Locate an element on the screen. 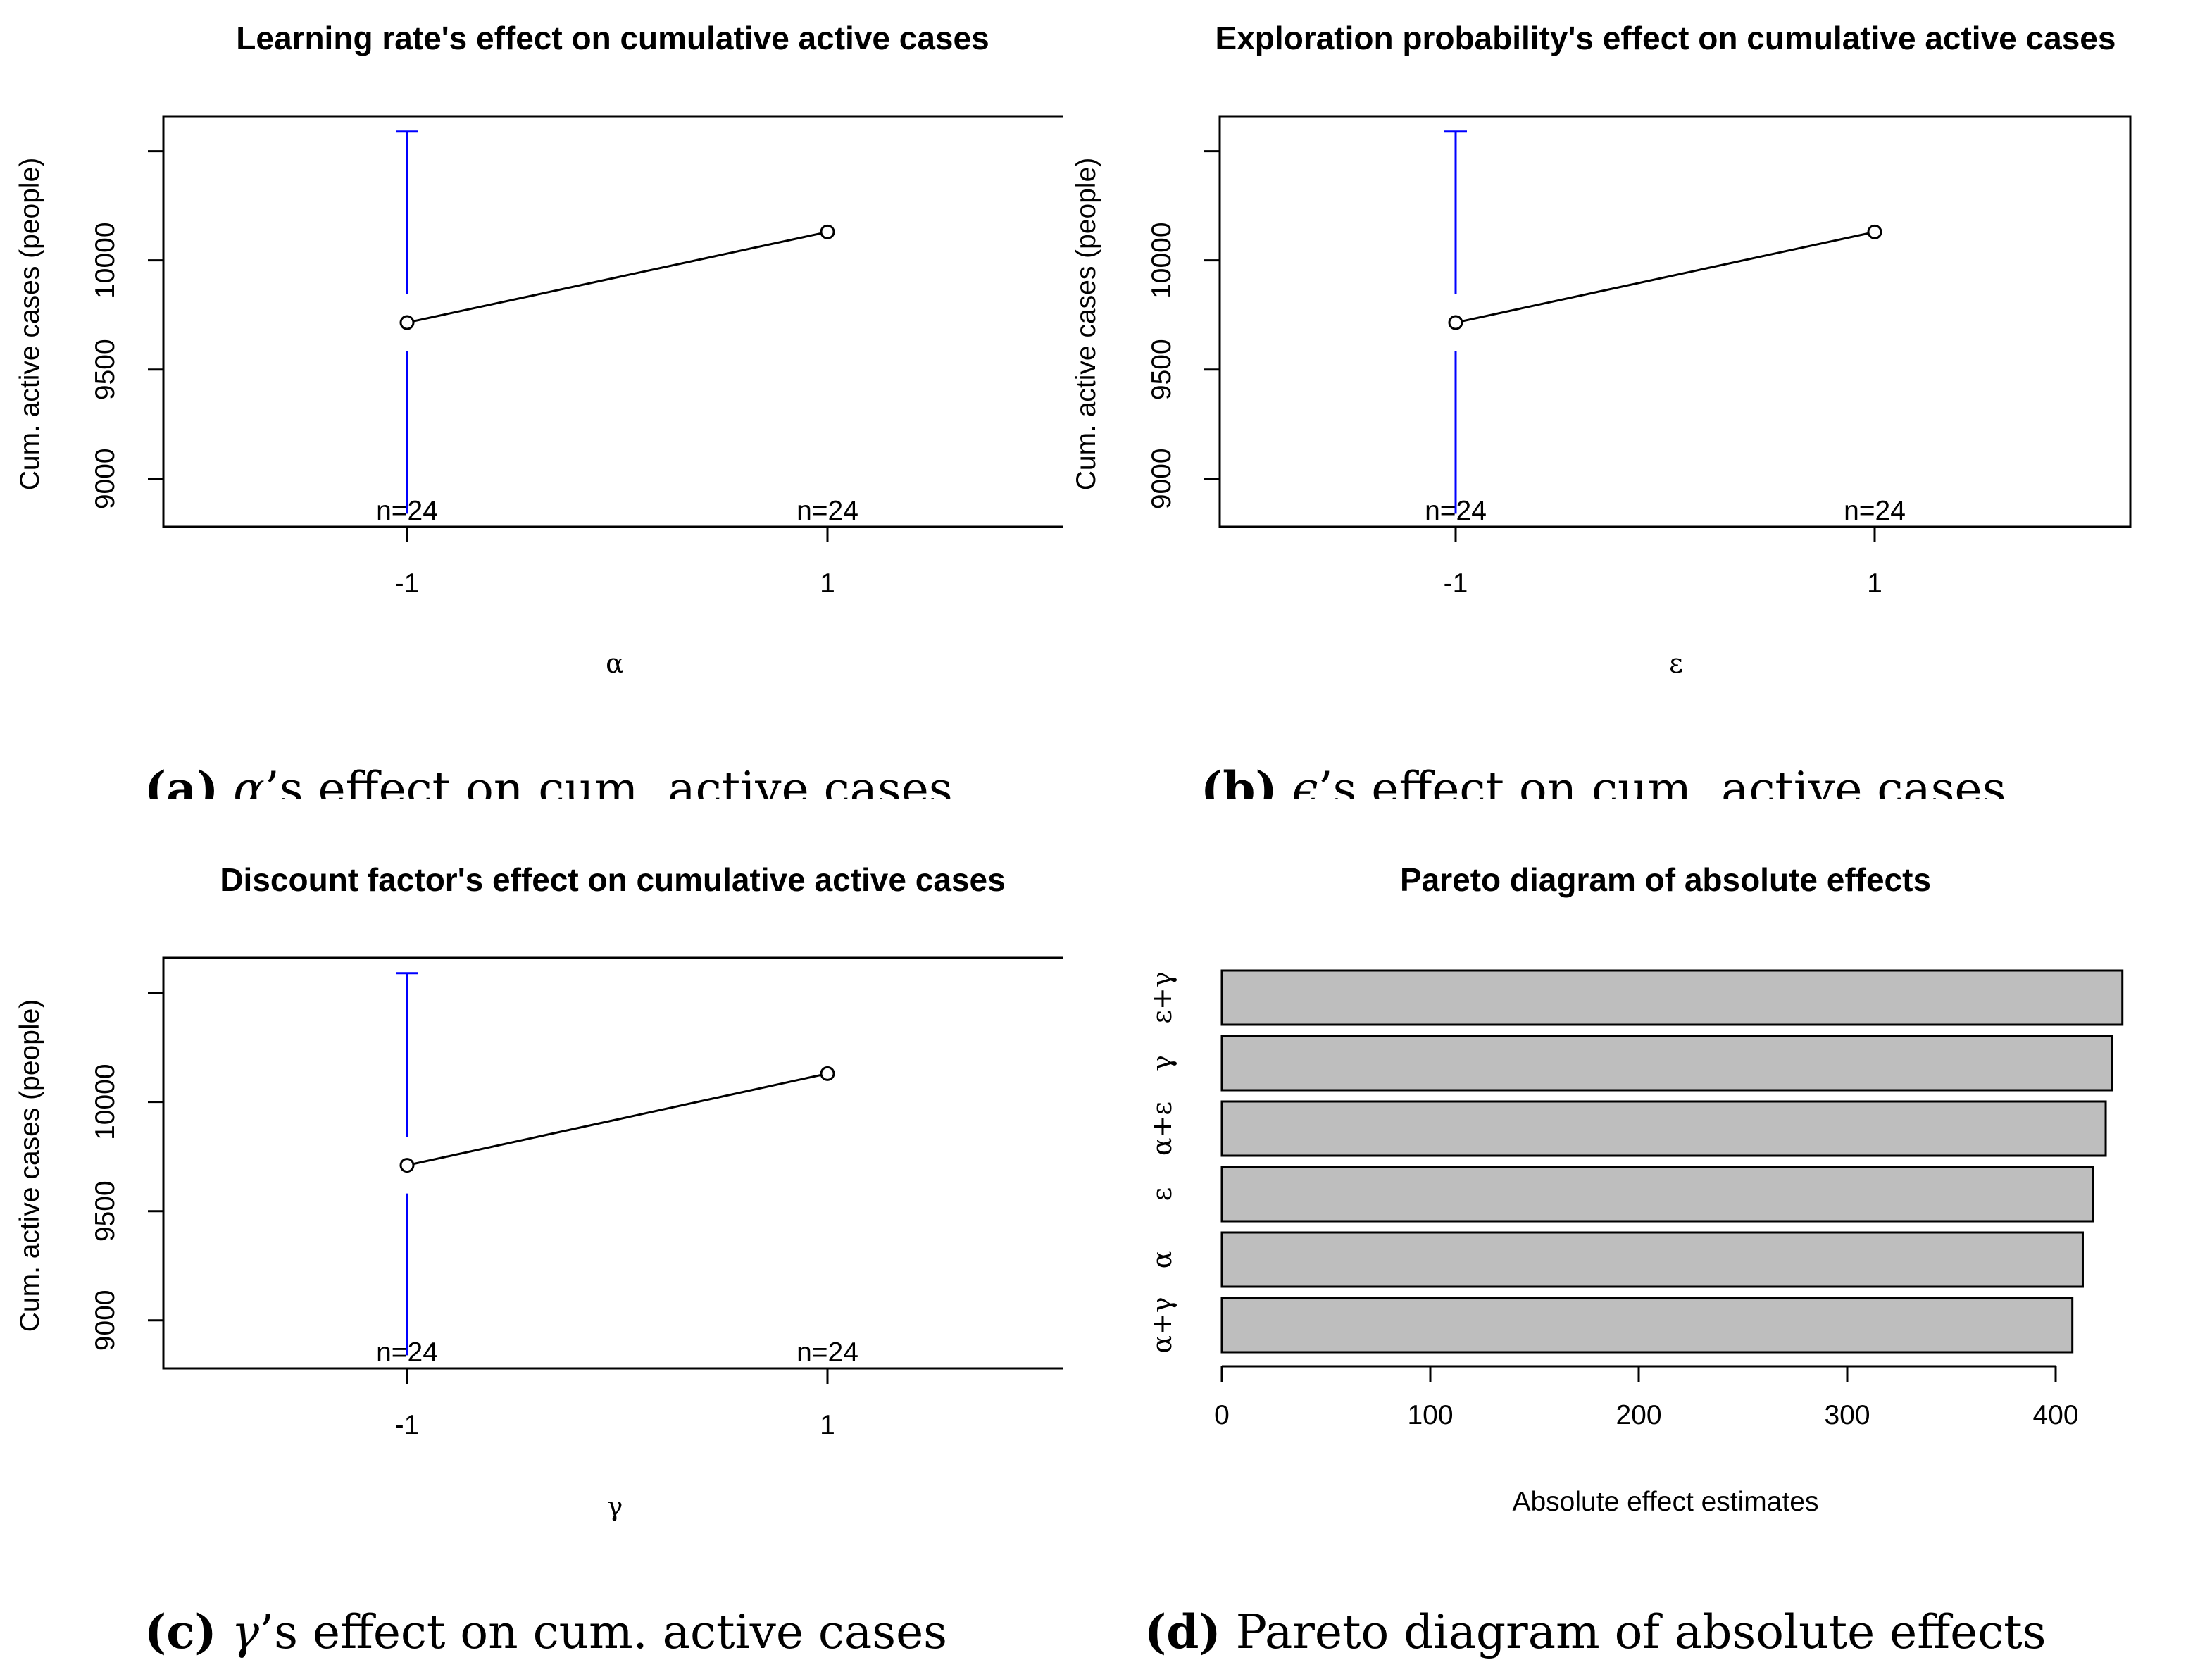 The height and width of the screenshot is (1679, 2212). bar-label: γ is located at coordinates (1161, 1063).